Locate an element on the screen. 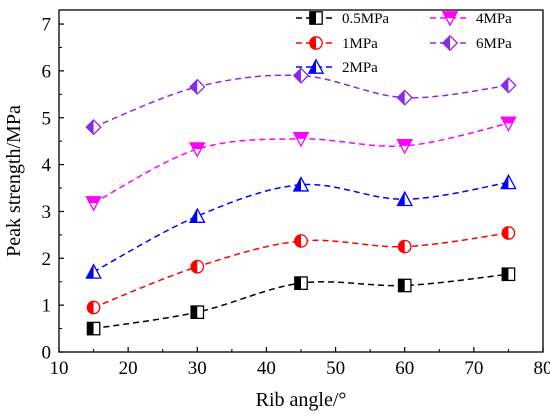  y-tick-label: 6 is located at coordinates (47, 71).